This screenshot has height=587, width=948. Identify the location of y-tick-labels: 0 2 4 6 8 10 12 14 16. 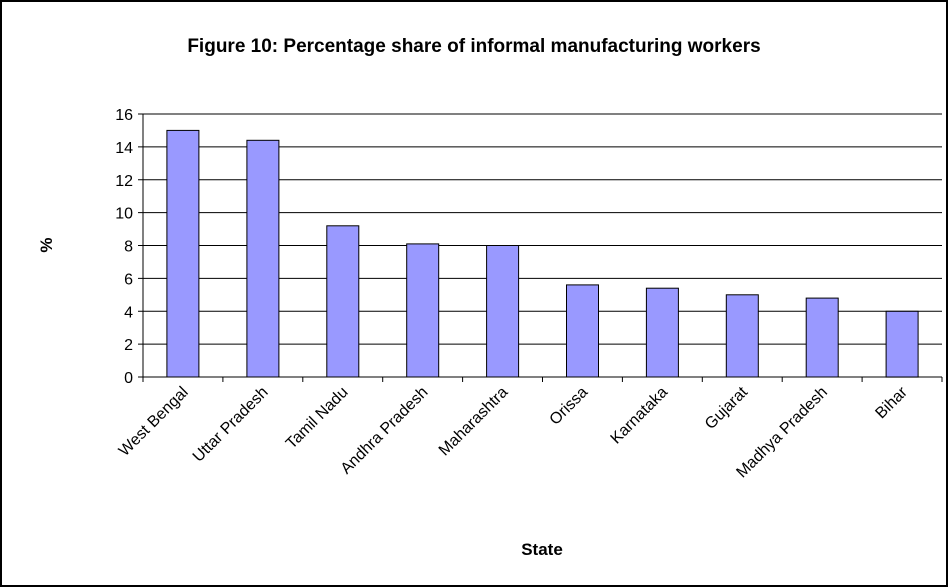
(124, 247).